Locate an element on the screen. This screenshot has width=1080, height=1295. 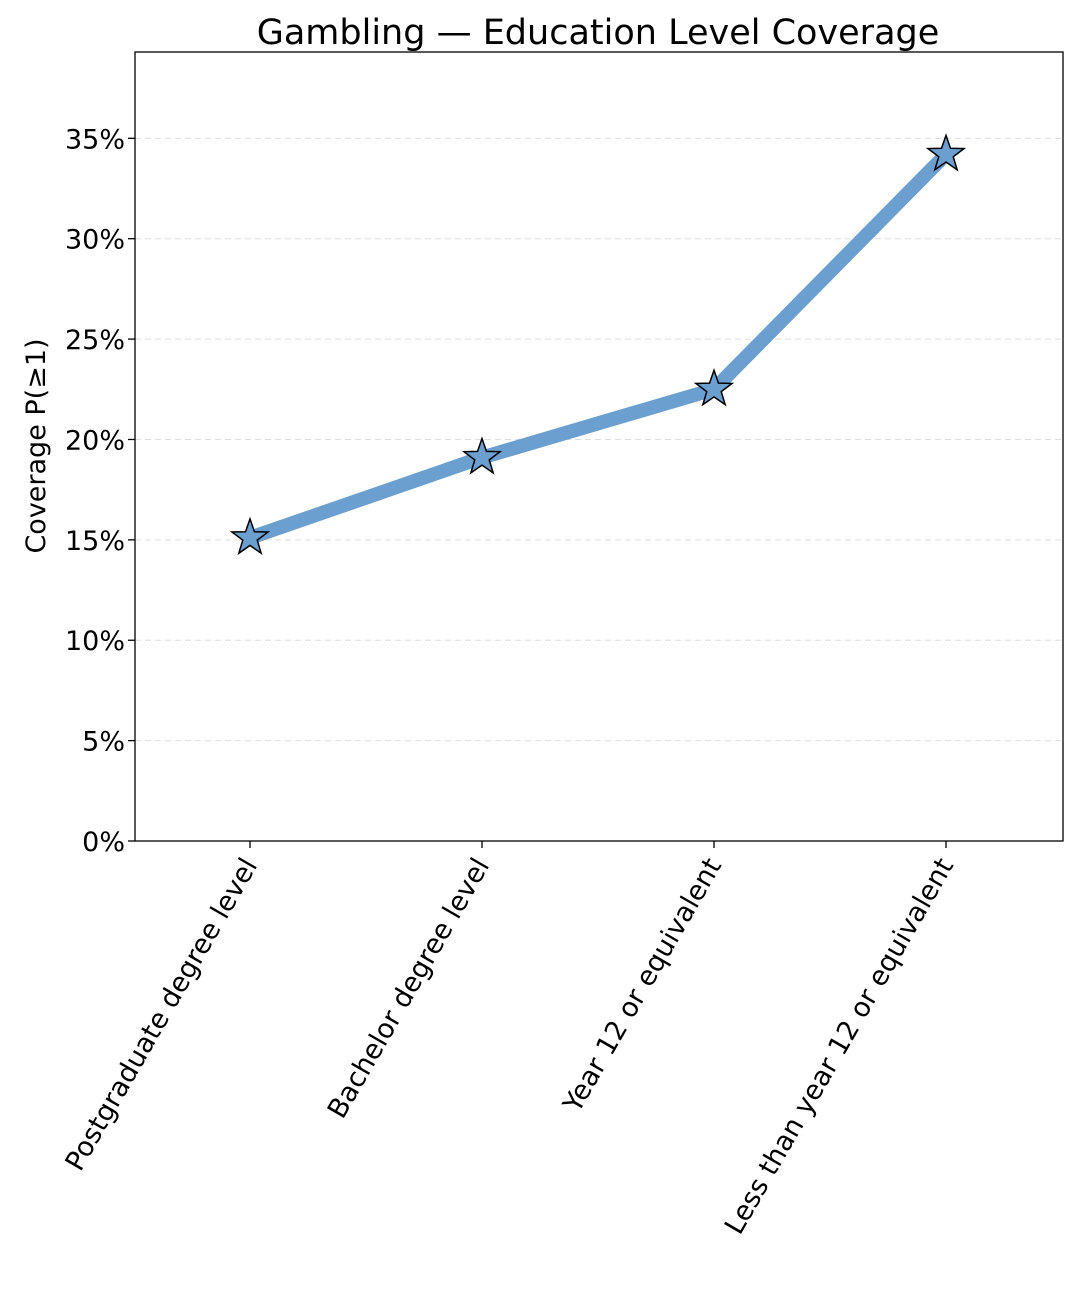
y-tick-label: 25% is located at coordinates (95, 340).